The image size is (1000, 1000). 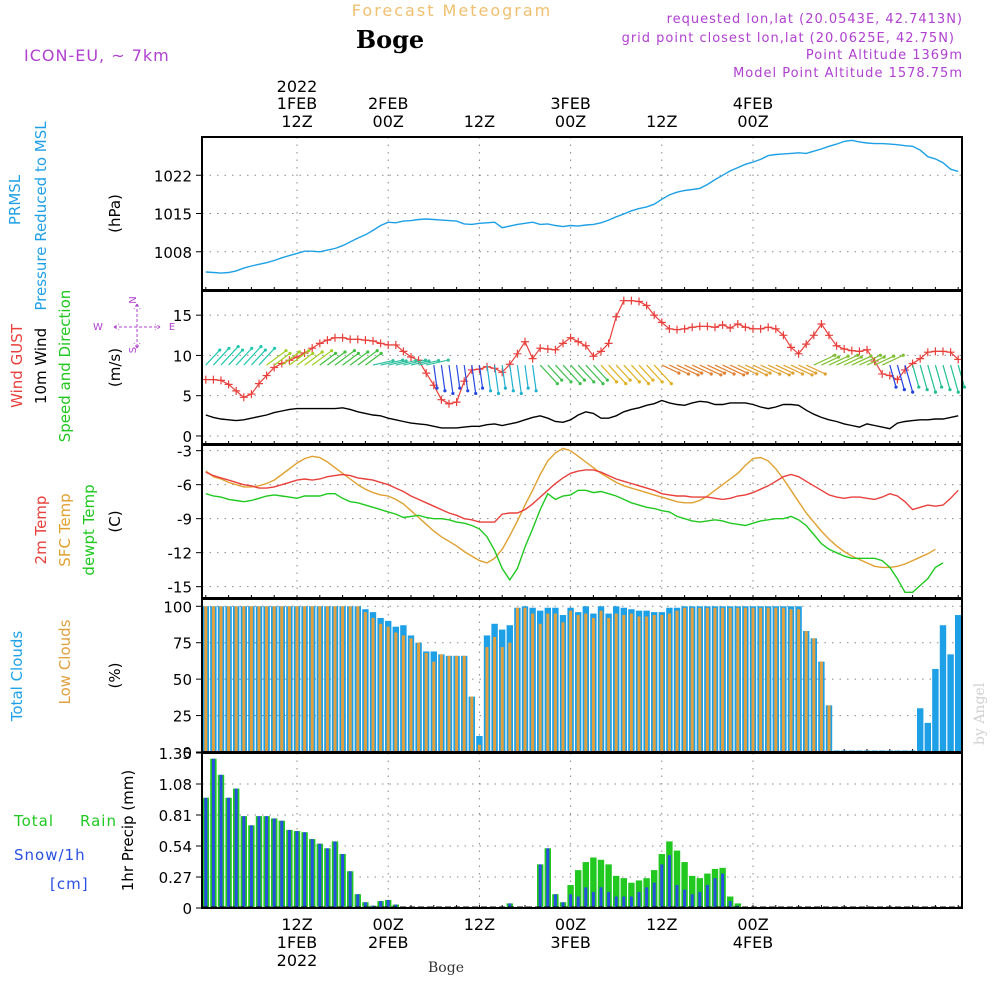 I want to click on y-tick-label: 50, so click(x=182, y=680).